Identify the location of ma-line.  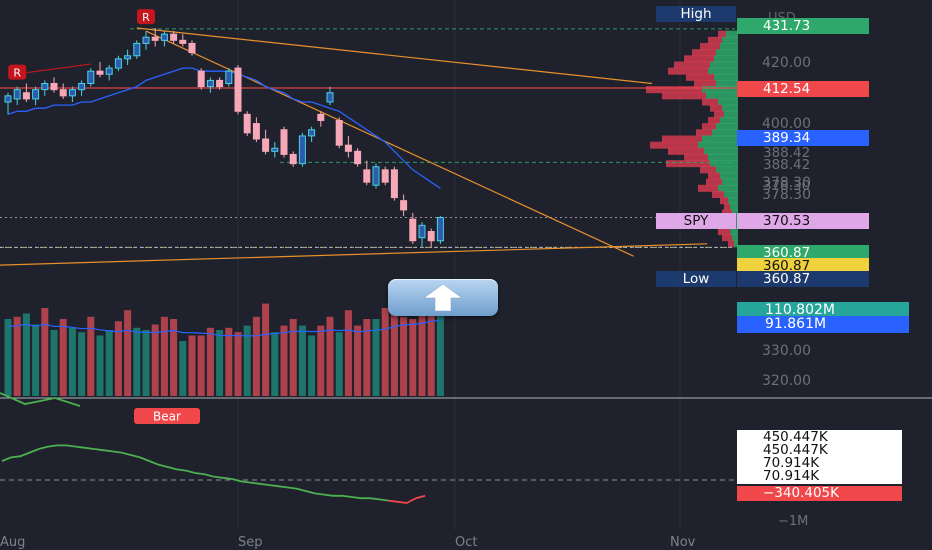
(224, 128).